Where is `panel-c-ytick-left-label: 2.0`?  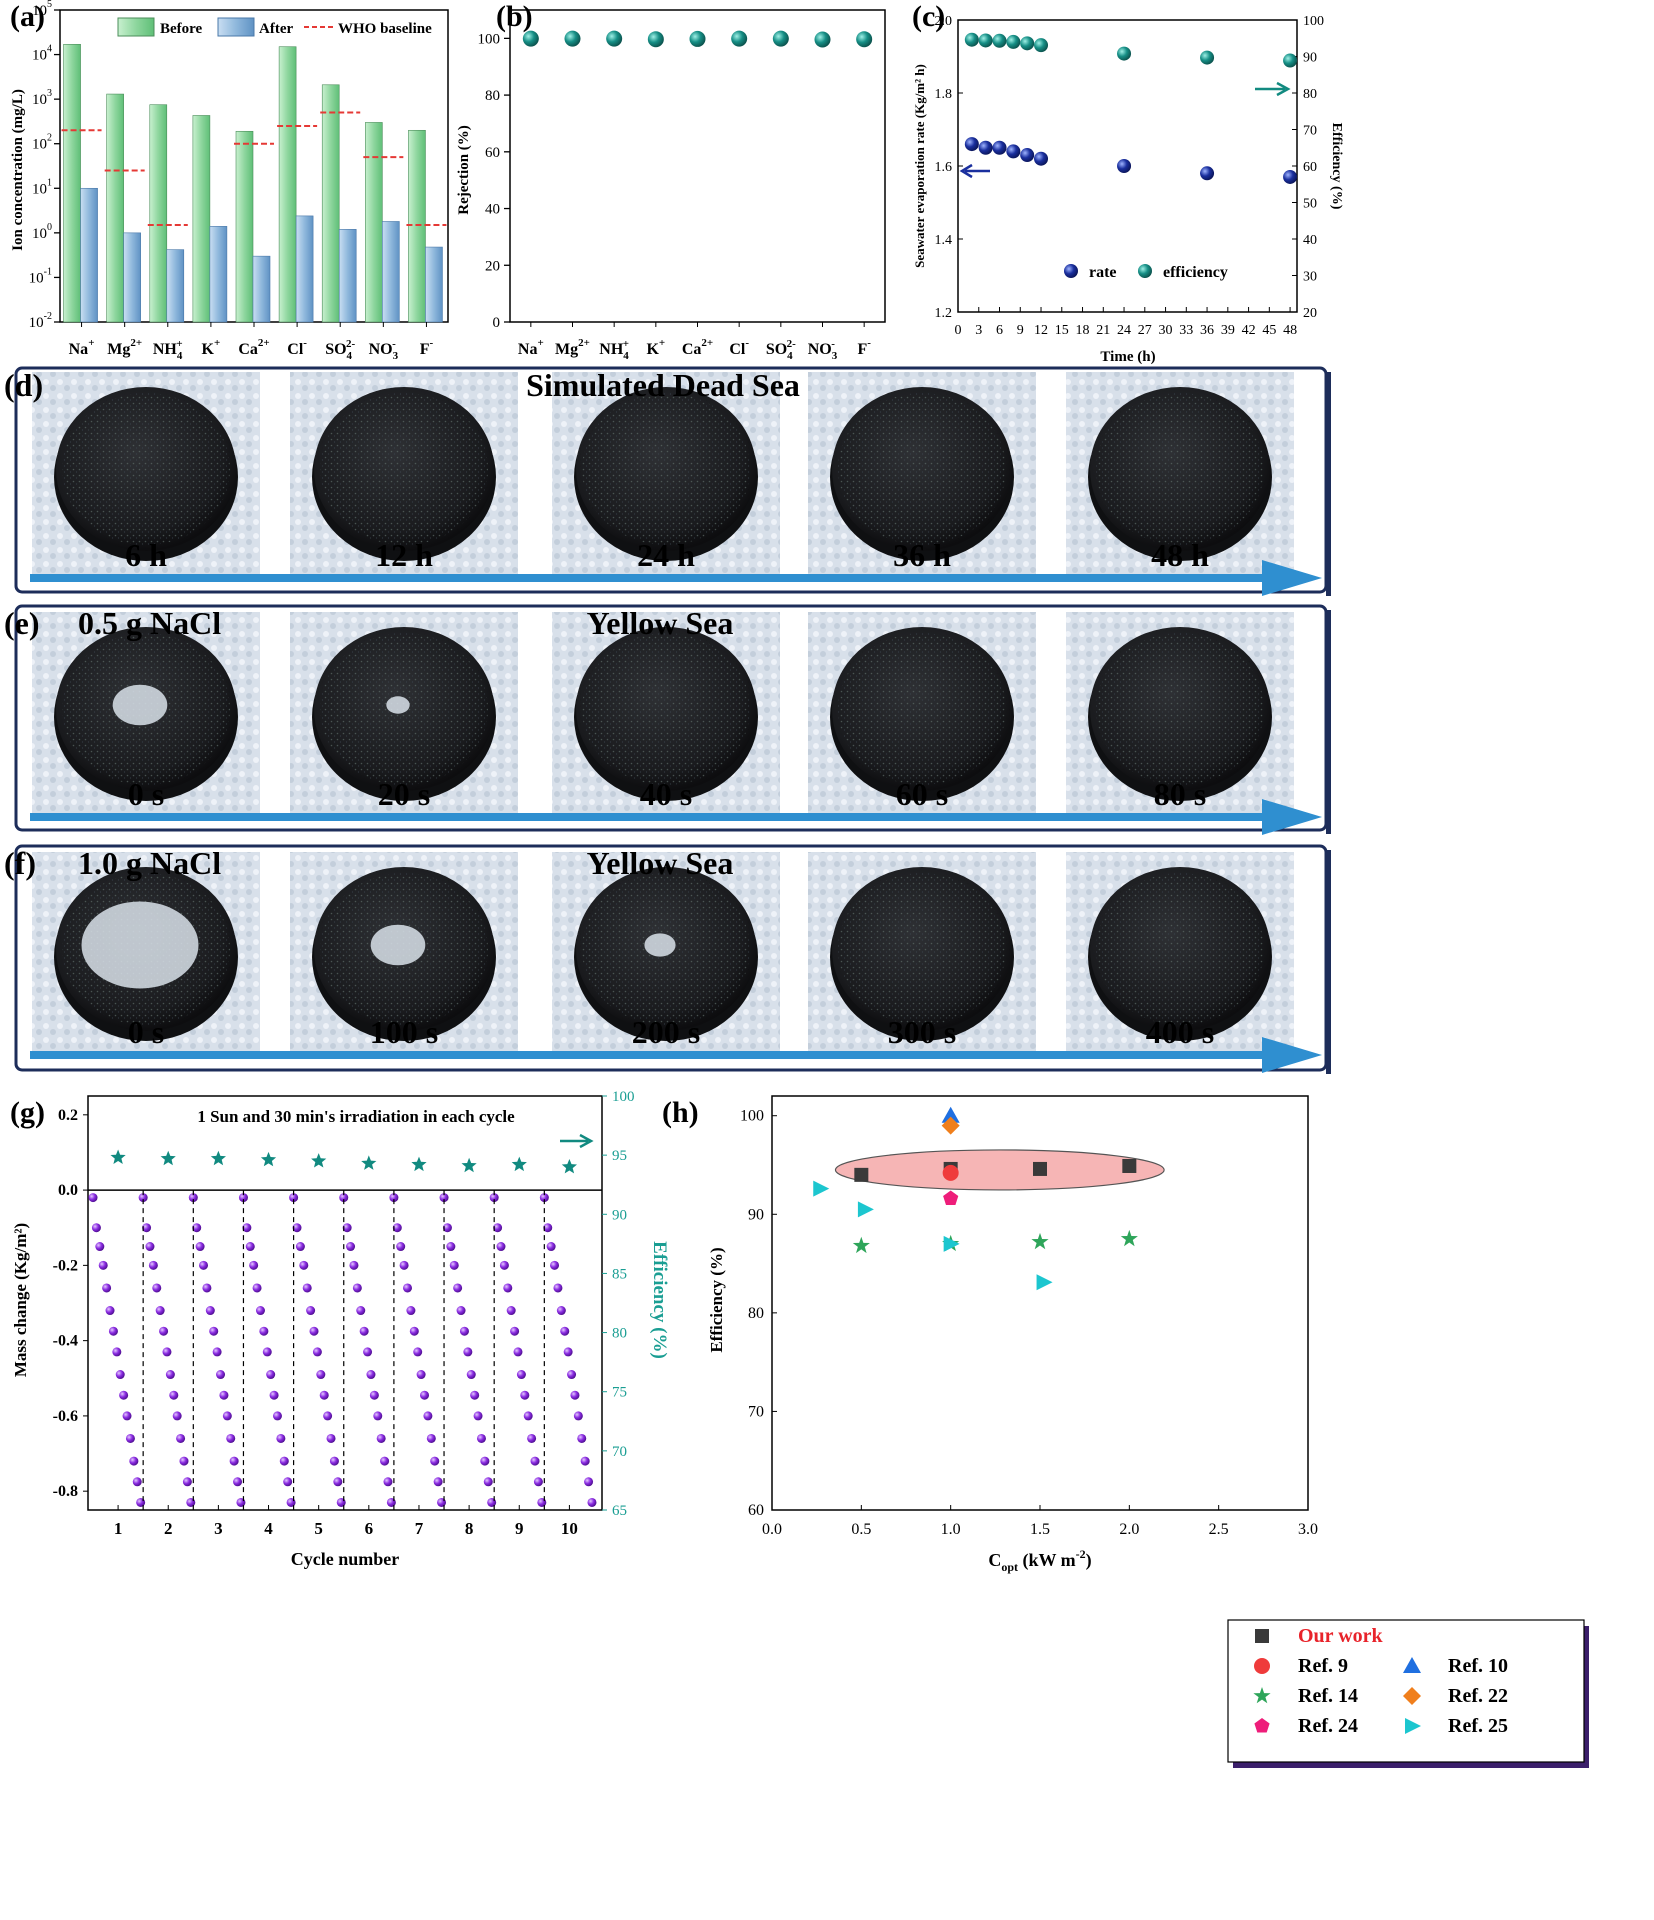 panel-c-ytick-left-label: 2.0 is located at coordinates (944, 21).